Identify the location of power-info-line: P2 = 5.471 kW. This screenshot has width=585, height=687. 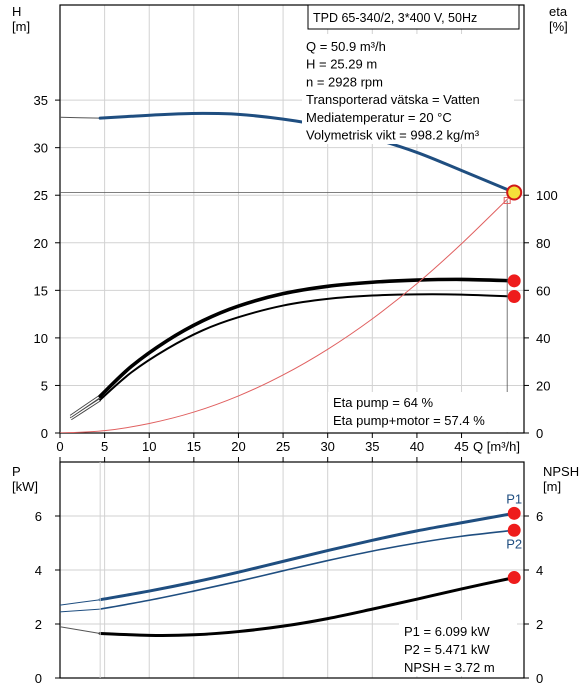
(447, 649).